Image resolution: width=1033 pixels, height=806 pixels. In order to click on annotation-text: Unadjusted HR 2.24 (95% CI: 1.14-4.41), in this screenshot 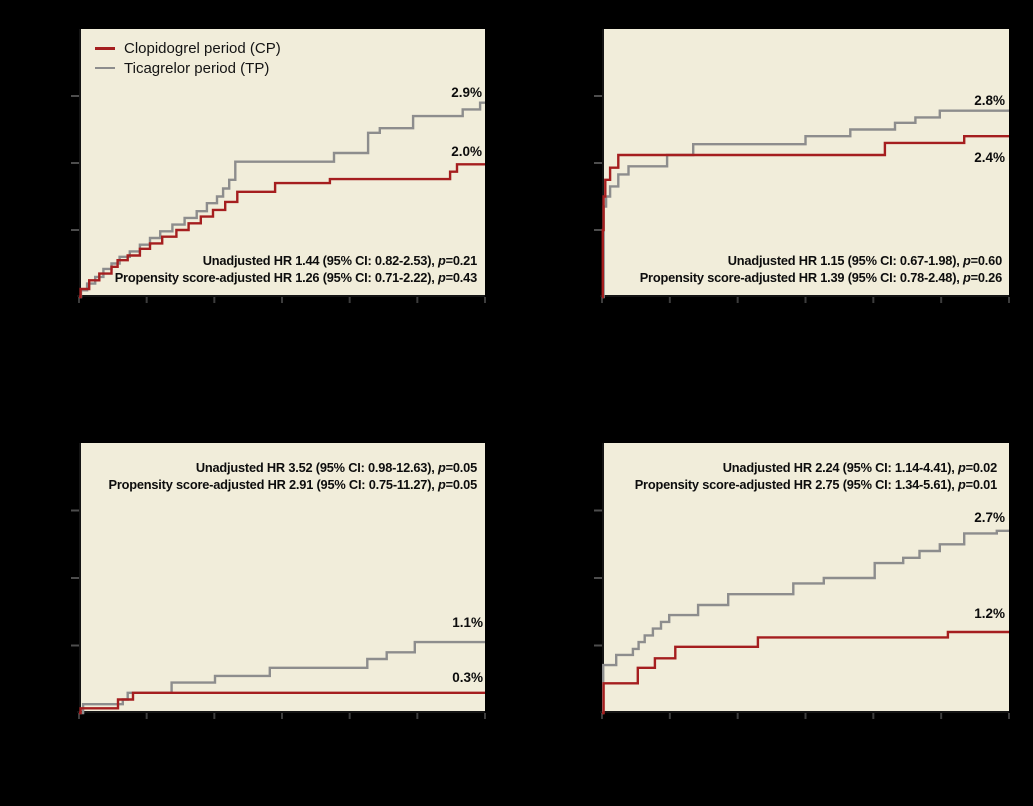, I will do `click(840, 467)`.